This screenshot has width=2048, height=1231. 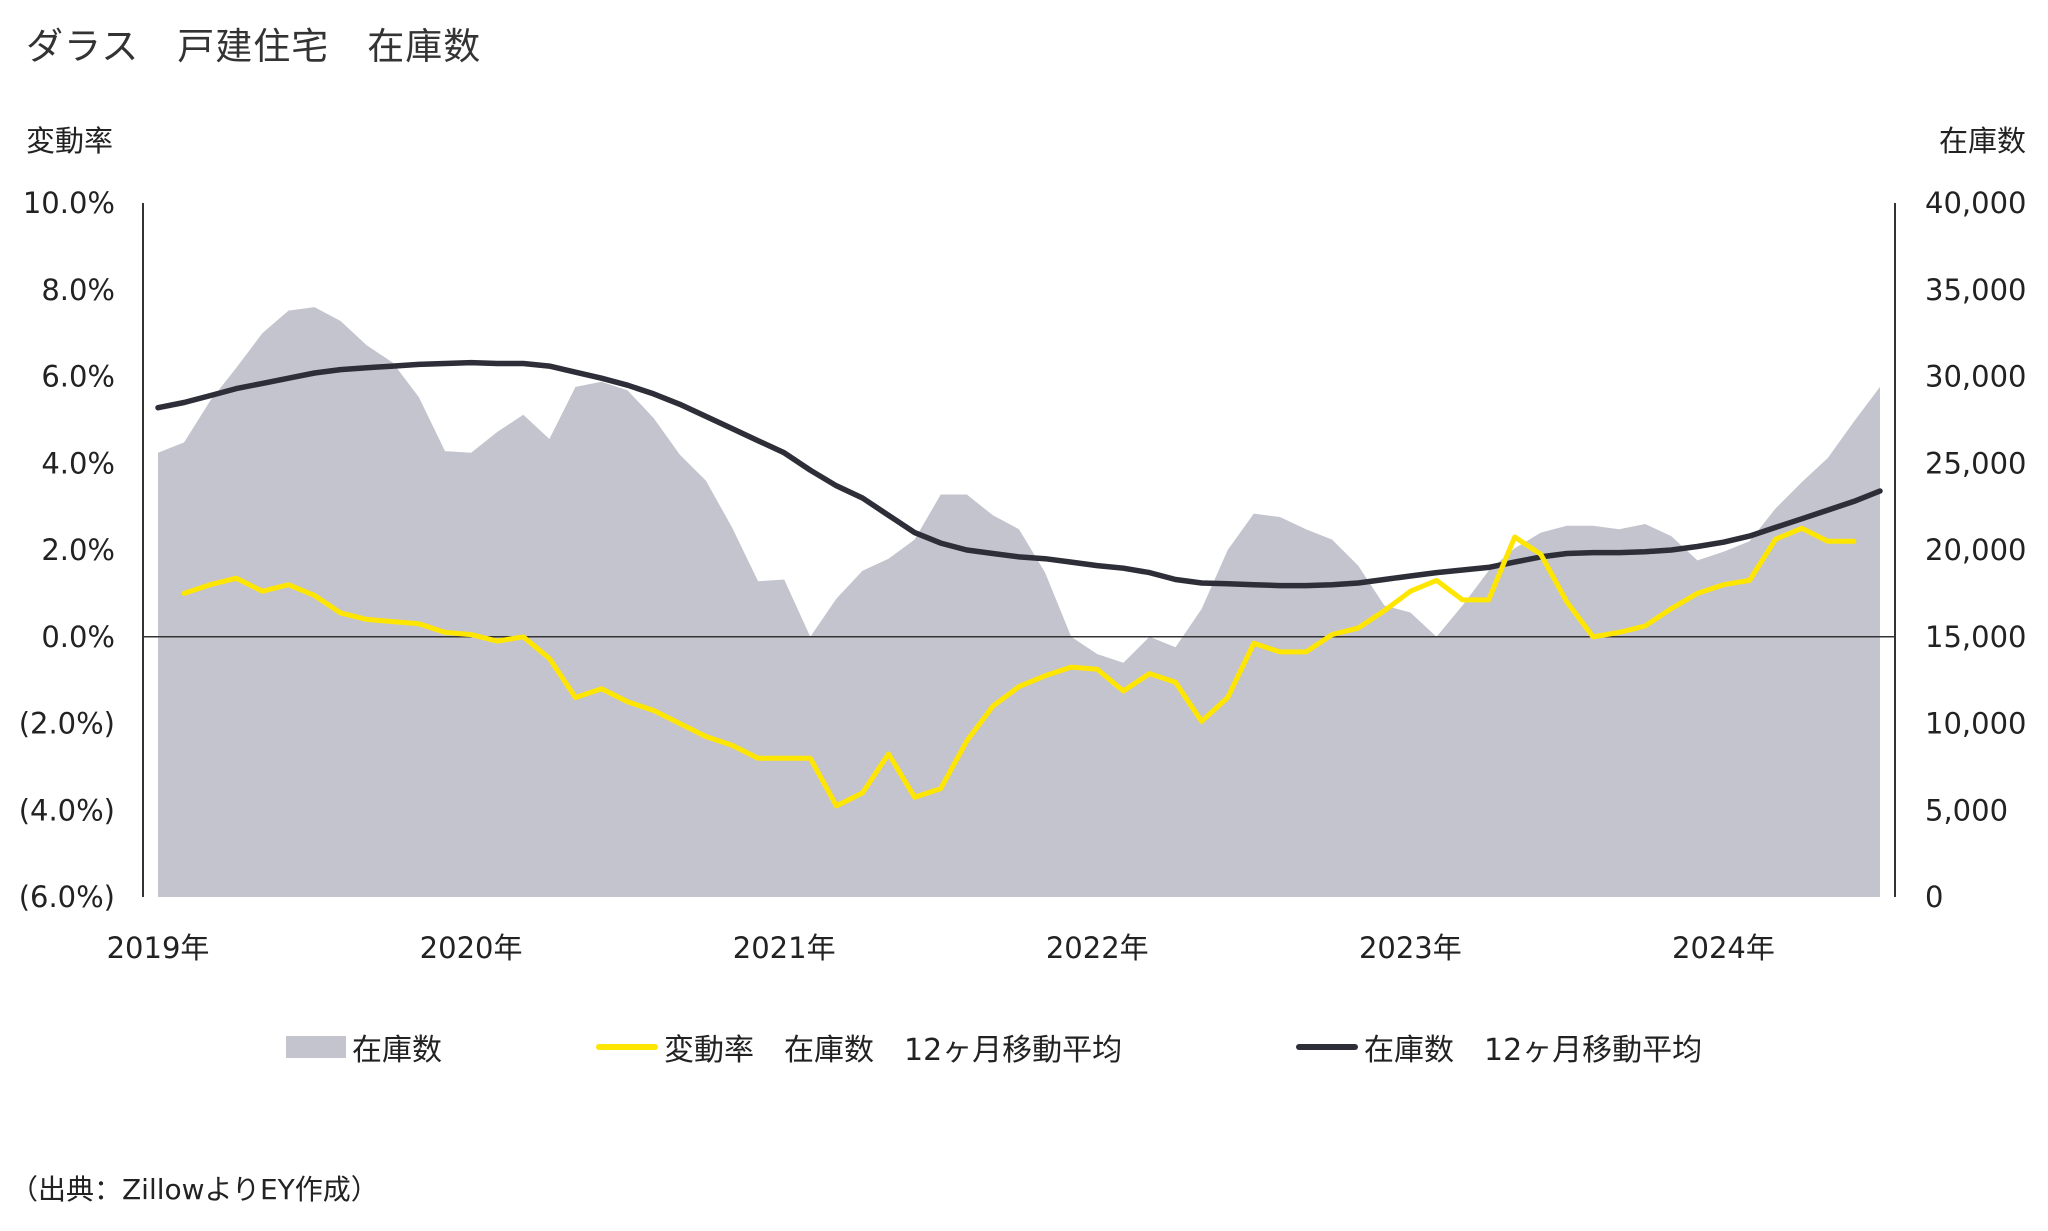 I want to click on right-tick-label: 20,000, so click(x=1975, y=550).